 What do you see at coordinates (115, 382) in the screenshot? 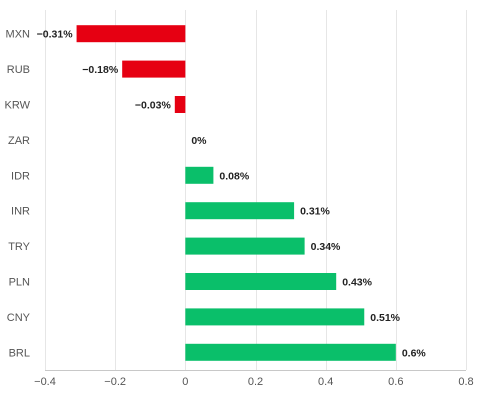
I see `x-tick-label: −0.2` at bounding box center [115, 382].